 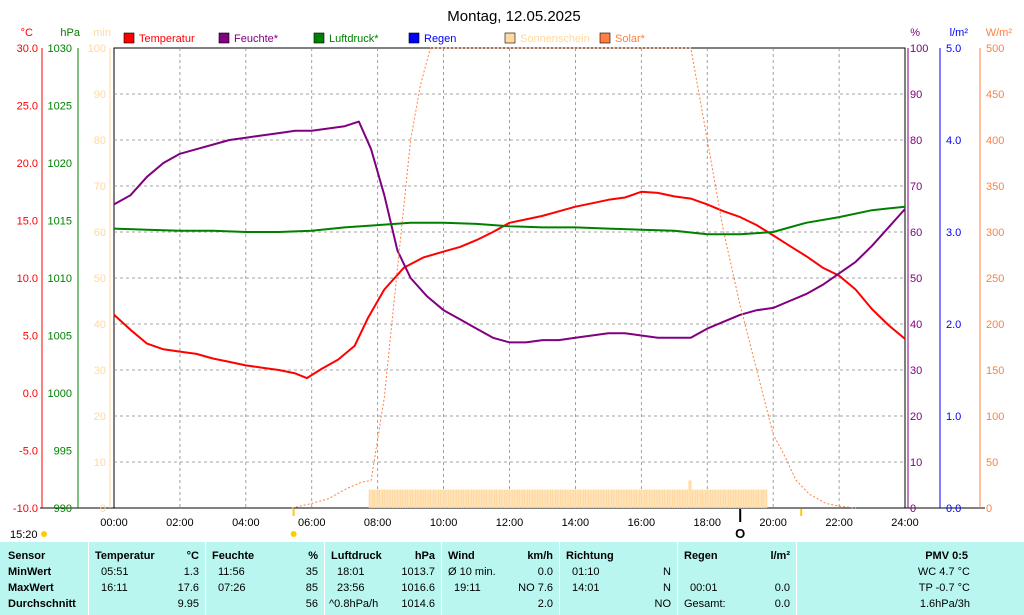 I want to click on wind-min-value: 0.0, so click(x=545, y=572).